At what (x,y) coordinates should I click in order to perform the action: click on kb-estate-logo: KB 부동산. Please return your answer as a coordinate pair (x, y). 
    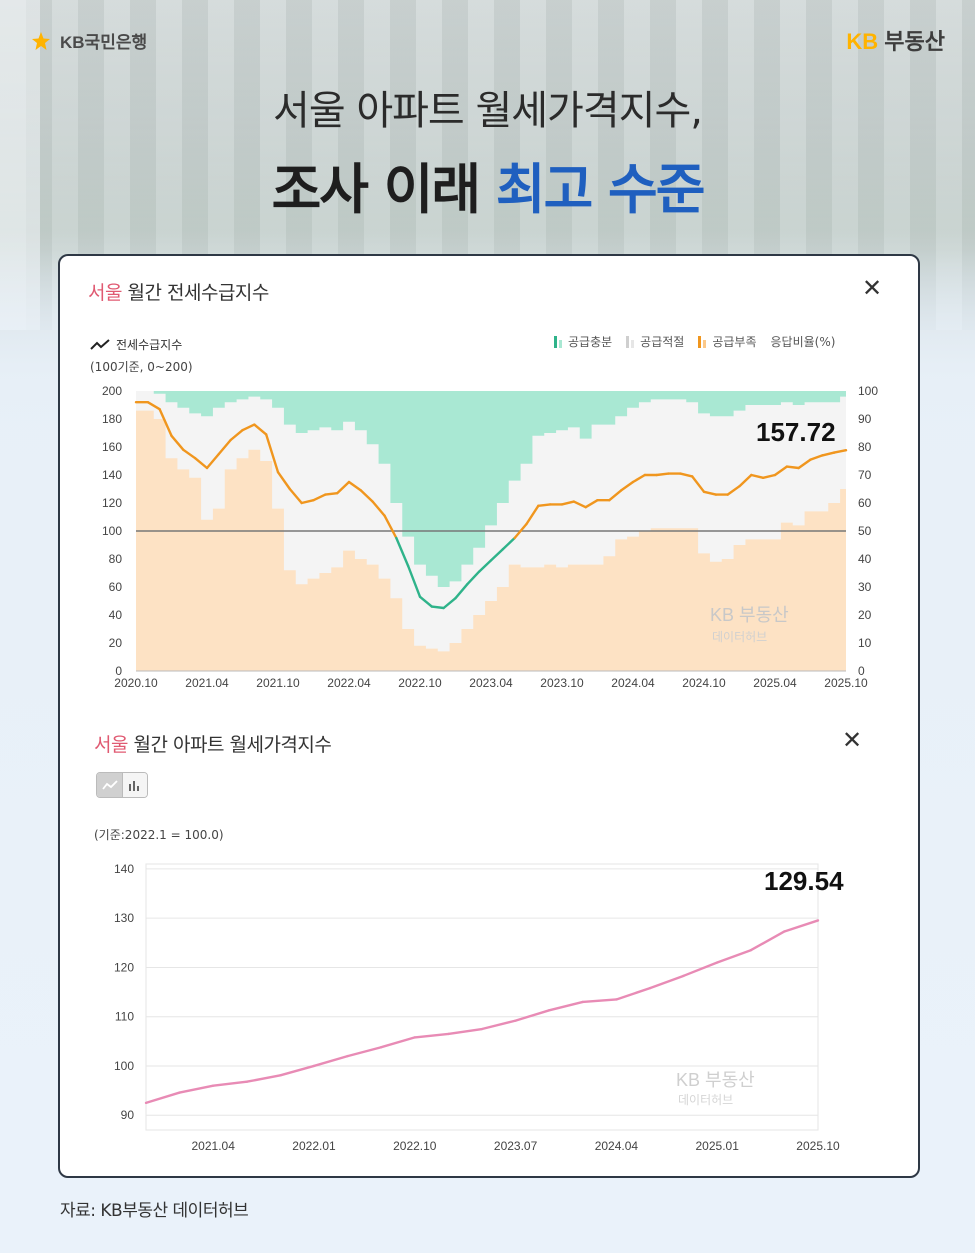
    Looking at the image, I should click on (895, 40).